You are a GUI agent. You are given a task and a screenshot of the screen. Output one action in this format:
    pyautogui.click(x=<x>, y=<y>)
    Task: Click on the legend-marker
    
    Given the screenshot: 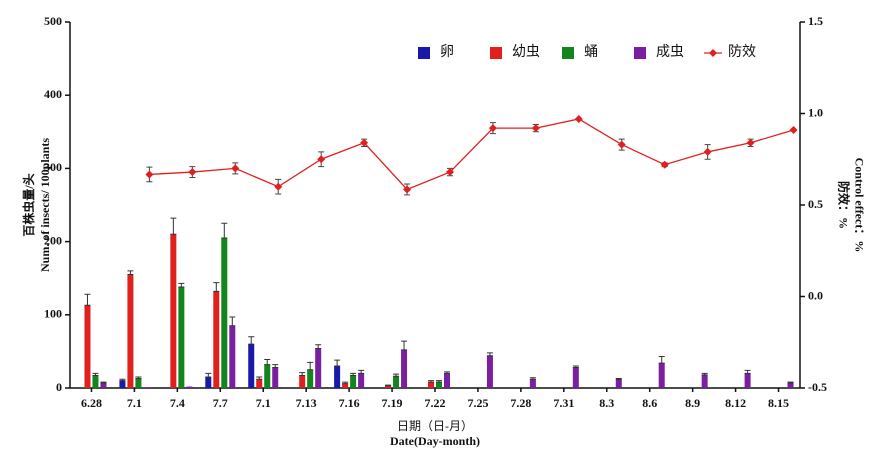 What is the action you would take?
    pyautogui.click(x=713, y=53)
    